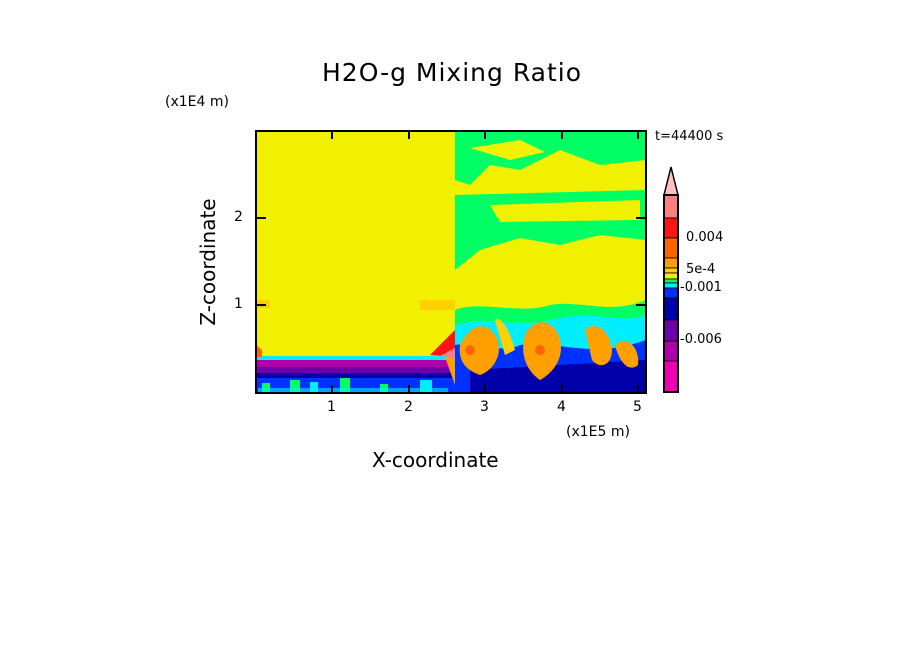 The width and height of the screenshot is (904, 654). I want to click on y-axis-unit: (x1E4 m), so click(197, 102).